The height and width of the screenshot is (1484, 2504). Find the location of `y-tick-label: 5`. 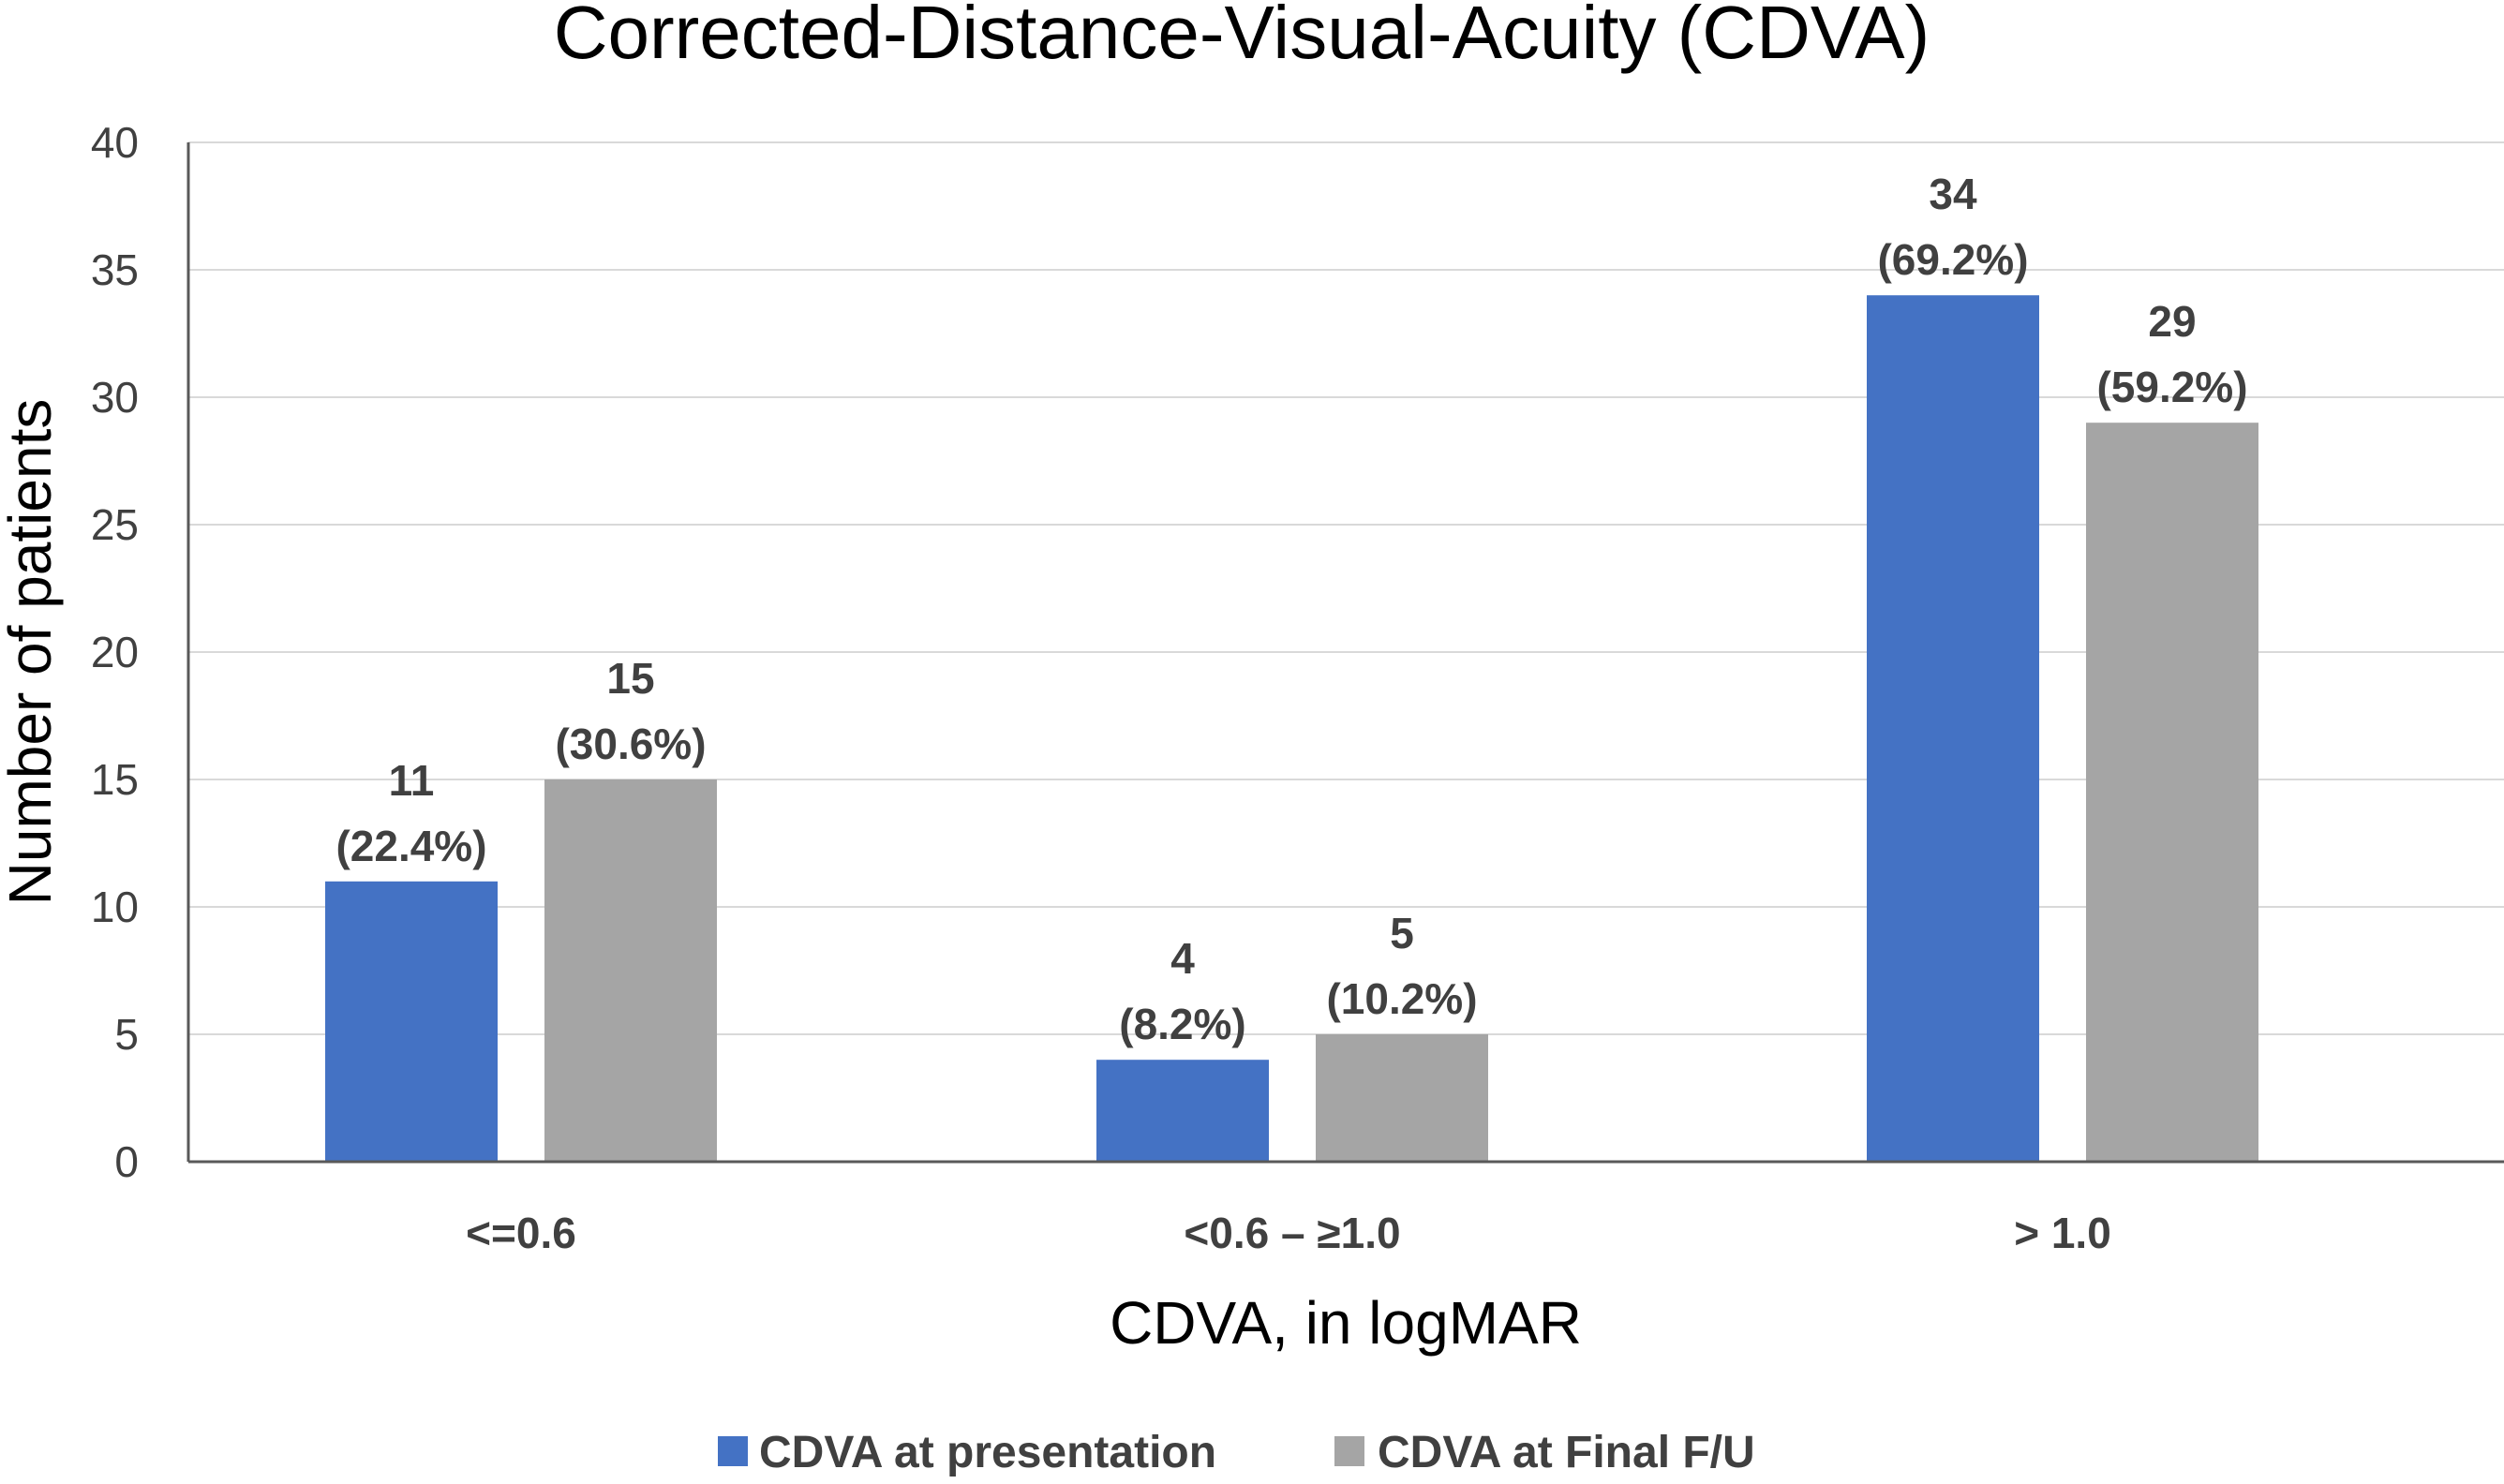

y-tick-label: 5 is located at coordinates (127, 1034).